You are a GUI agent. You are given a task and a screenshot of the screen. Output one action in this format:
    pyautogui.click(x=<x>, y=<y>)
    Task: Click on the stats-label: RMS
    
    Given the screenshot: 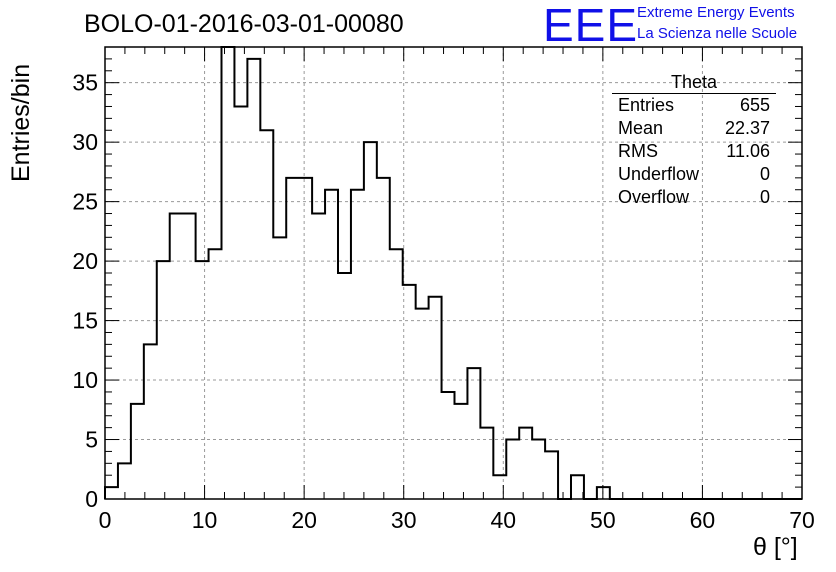 What is the action you would take?
    pyautogui.click(x=638, y=151)
    